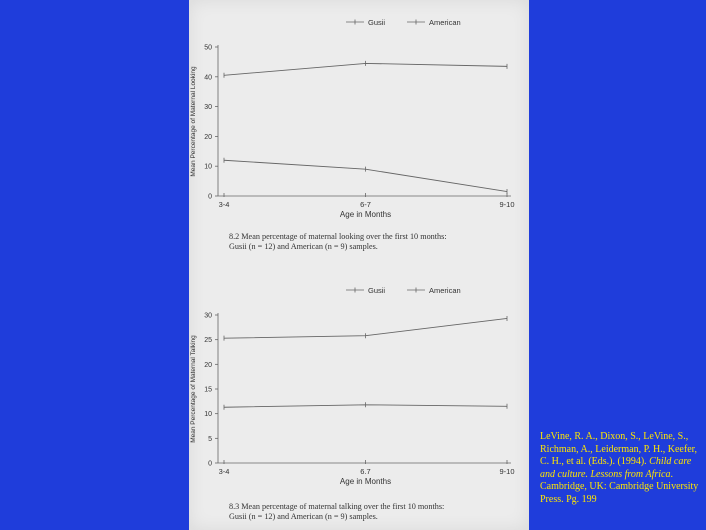 The height and width of the screenshot is (530, 706). I want to click on y-axis-label: Mean Percentage of Maternal Talking, so click(193, 389).